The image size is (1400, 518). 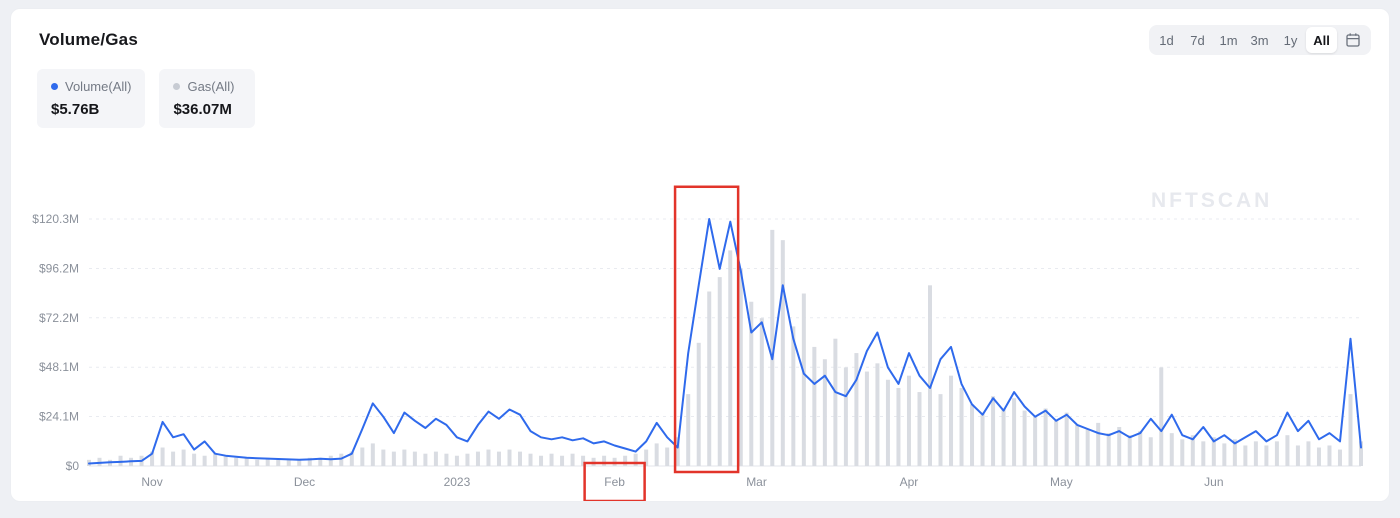 What do you see at coordinates (1212, 200) in the screenshot?
I see `nftscan-watermark: NFTSCAN` at bounding box center [1212, 200].